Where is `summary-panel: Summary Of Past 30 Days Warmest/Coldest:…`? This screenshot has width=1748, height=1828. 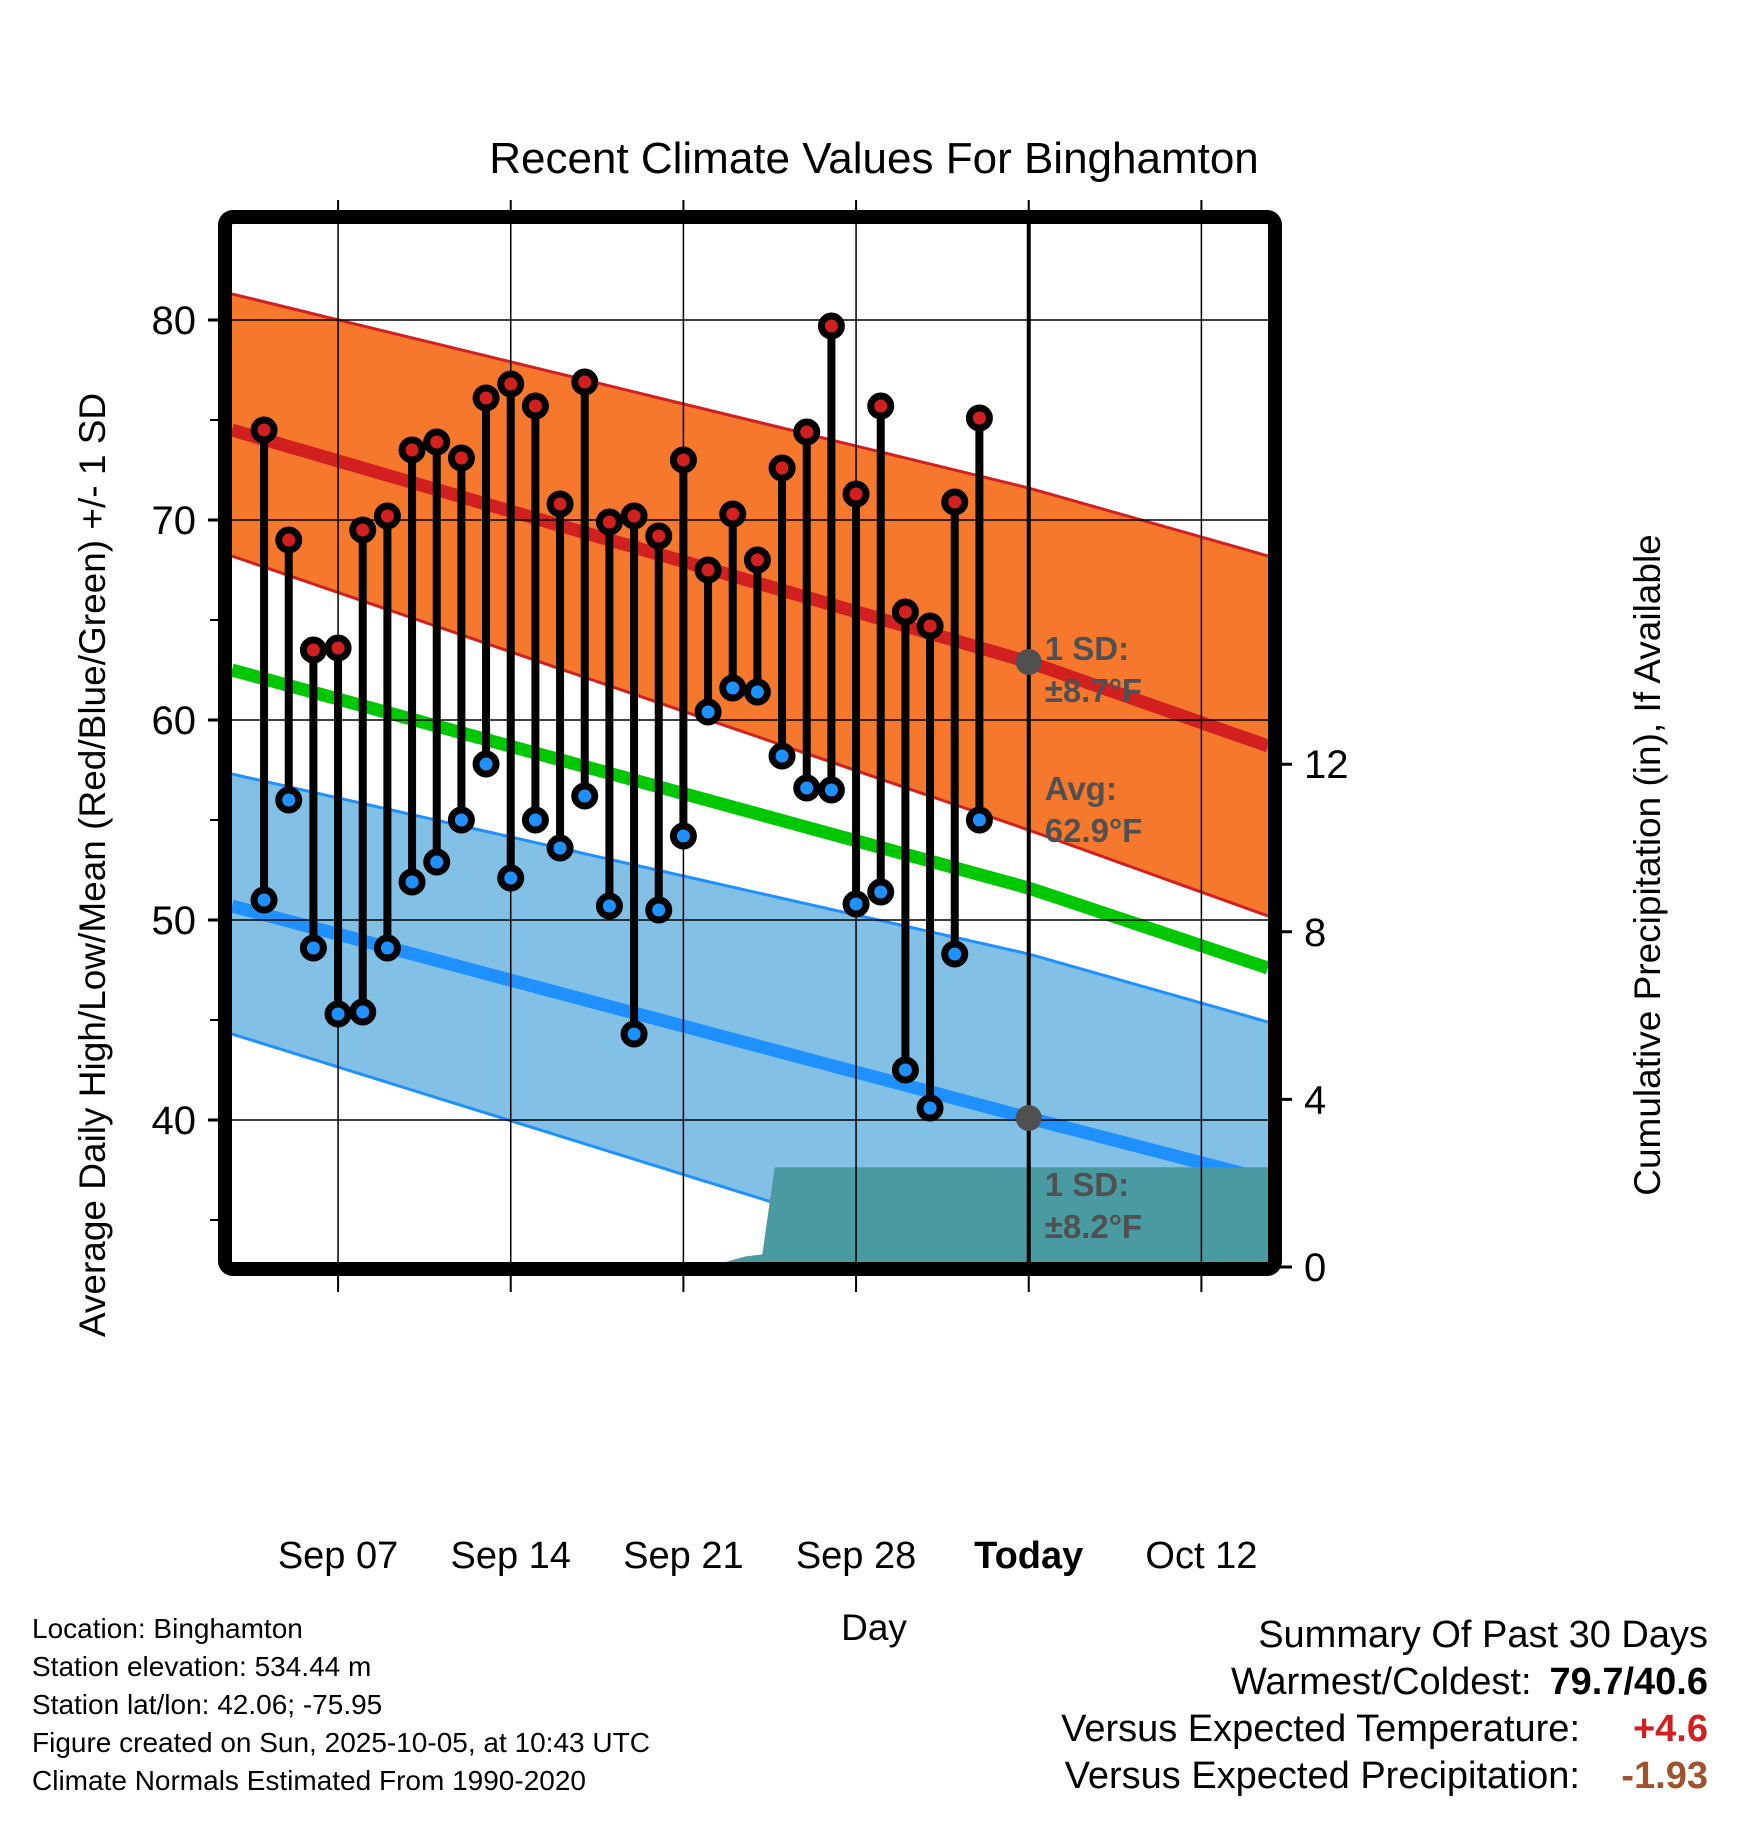 summary-panel: Summary Of Past 30 Days Warmest/Coldest:… is located at coordinates (1384, 1706).